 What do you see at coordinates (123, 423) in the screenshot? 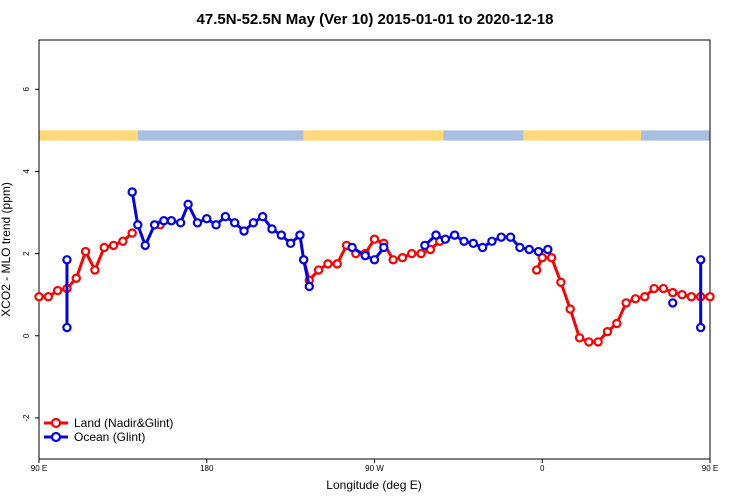
I see `legend-label-0: Land (Nadir&Glint)` at bounding box center [123, 423].